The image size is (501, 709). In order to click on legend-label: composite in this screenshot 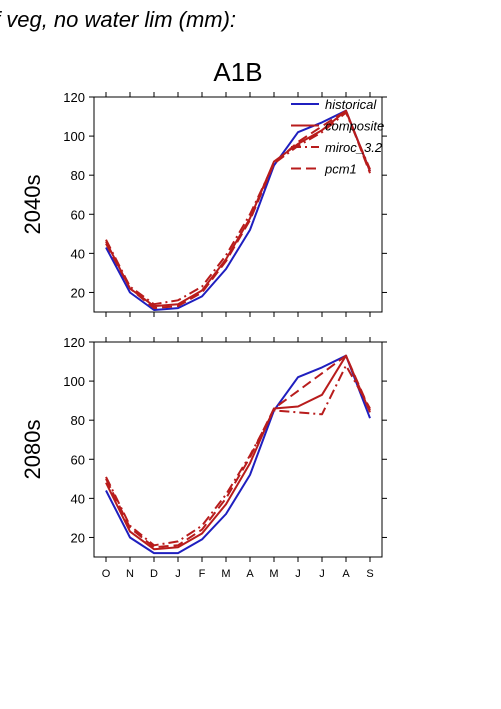, I will do `click(354, 126)`.